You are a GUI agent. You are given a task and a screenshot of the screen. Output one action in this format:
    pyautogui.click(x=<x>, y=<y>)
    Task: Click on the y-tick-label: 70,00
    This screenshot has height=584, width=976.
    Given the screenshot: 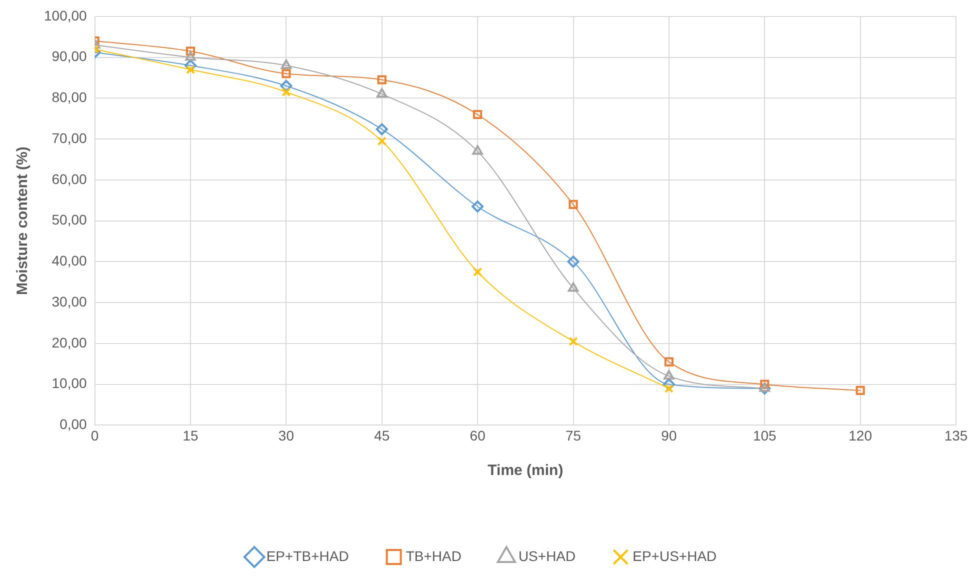 What is the action you would take?
    pyautogui.click(x=70, y=138)
    